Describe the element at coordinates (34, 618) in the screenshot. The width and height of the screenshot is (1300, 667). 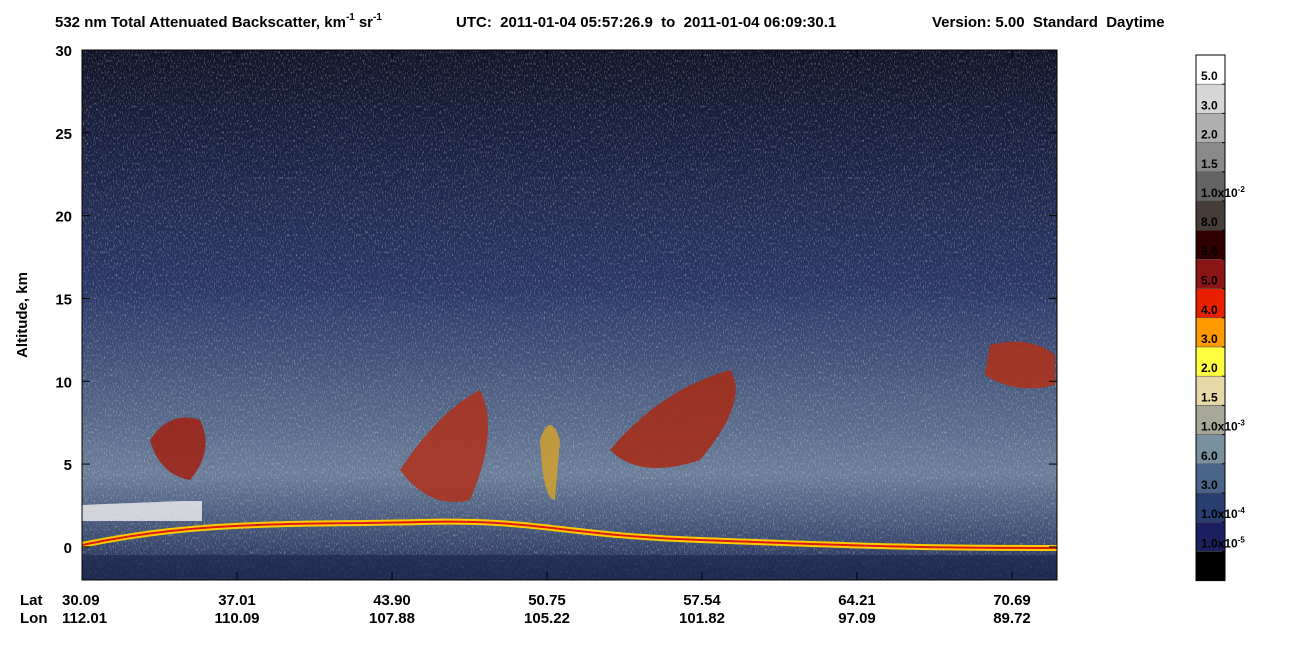
I see `x-row-label: Lon` at that location.